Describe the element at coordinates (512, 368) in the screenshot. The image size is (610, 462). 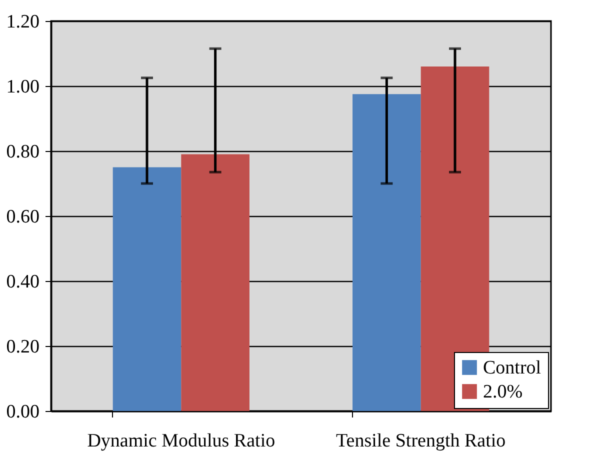
I see `legend-label: Control` at that location.